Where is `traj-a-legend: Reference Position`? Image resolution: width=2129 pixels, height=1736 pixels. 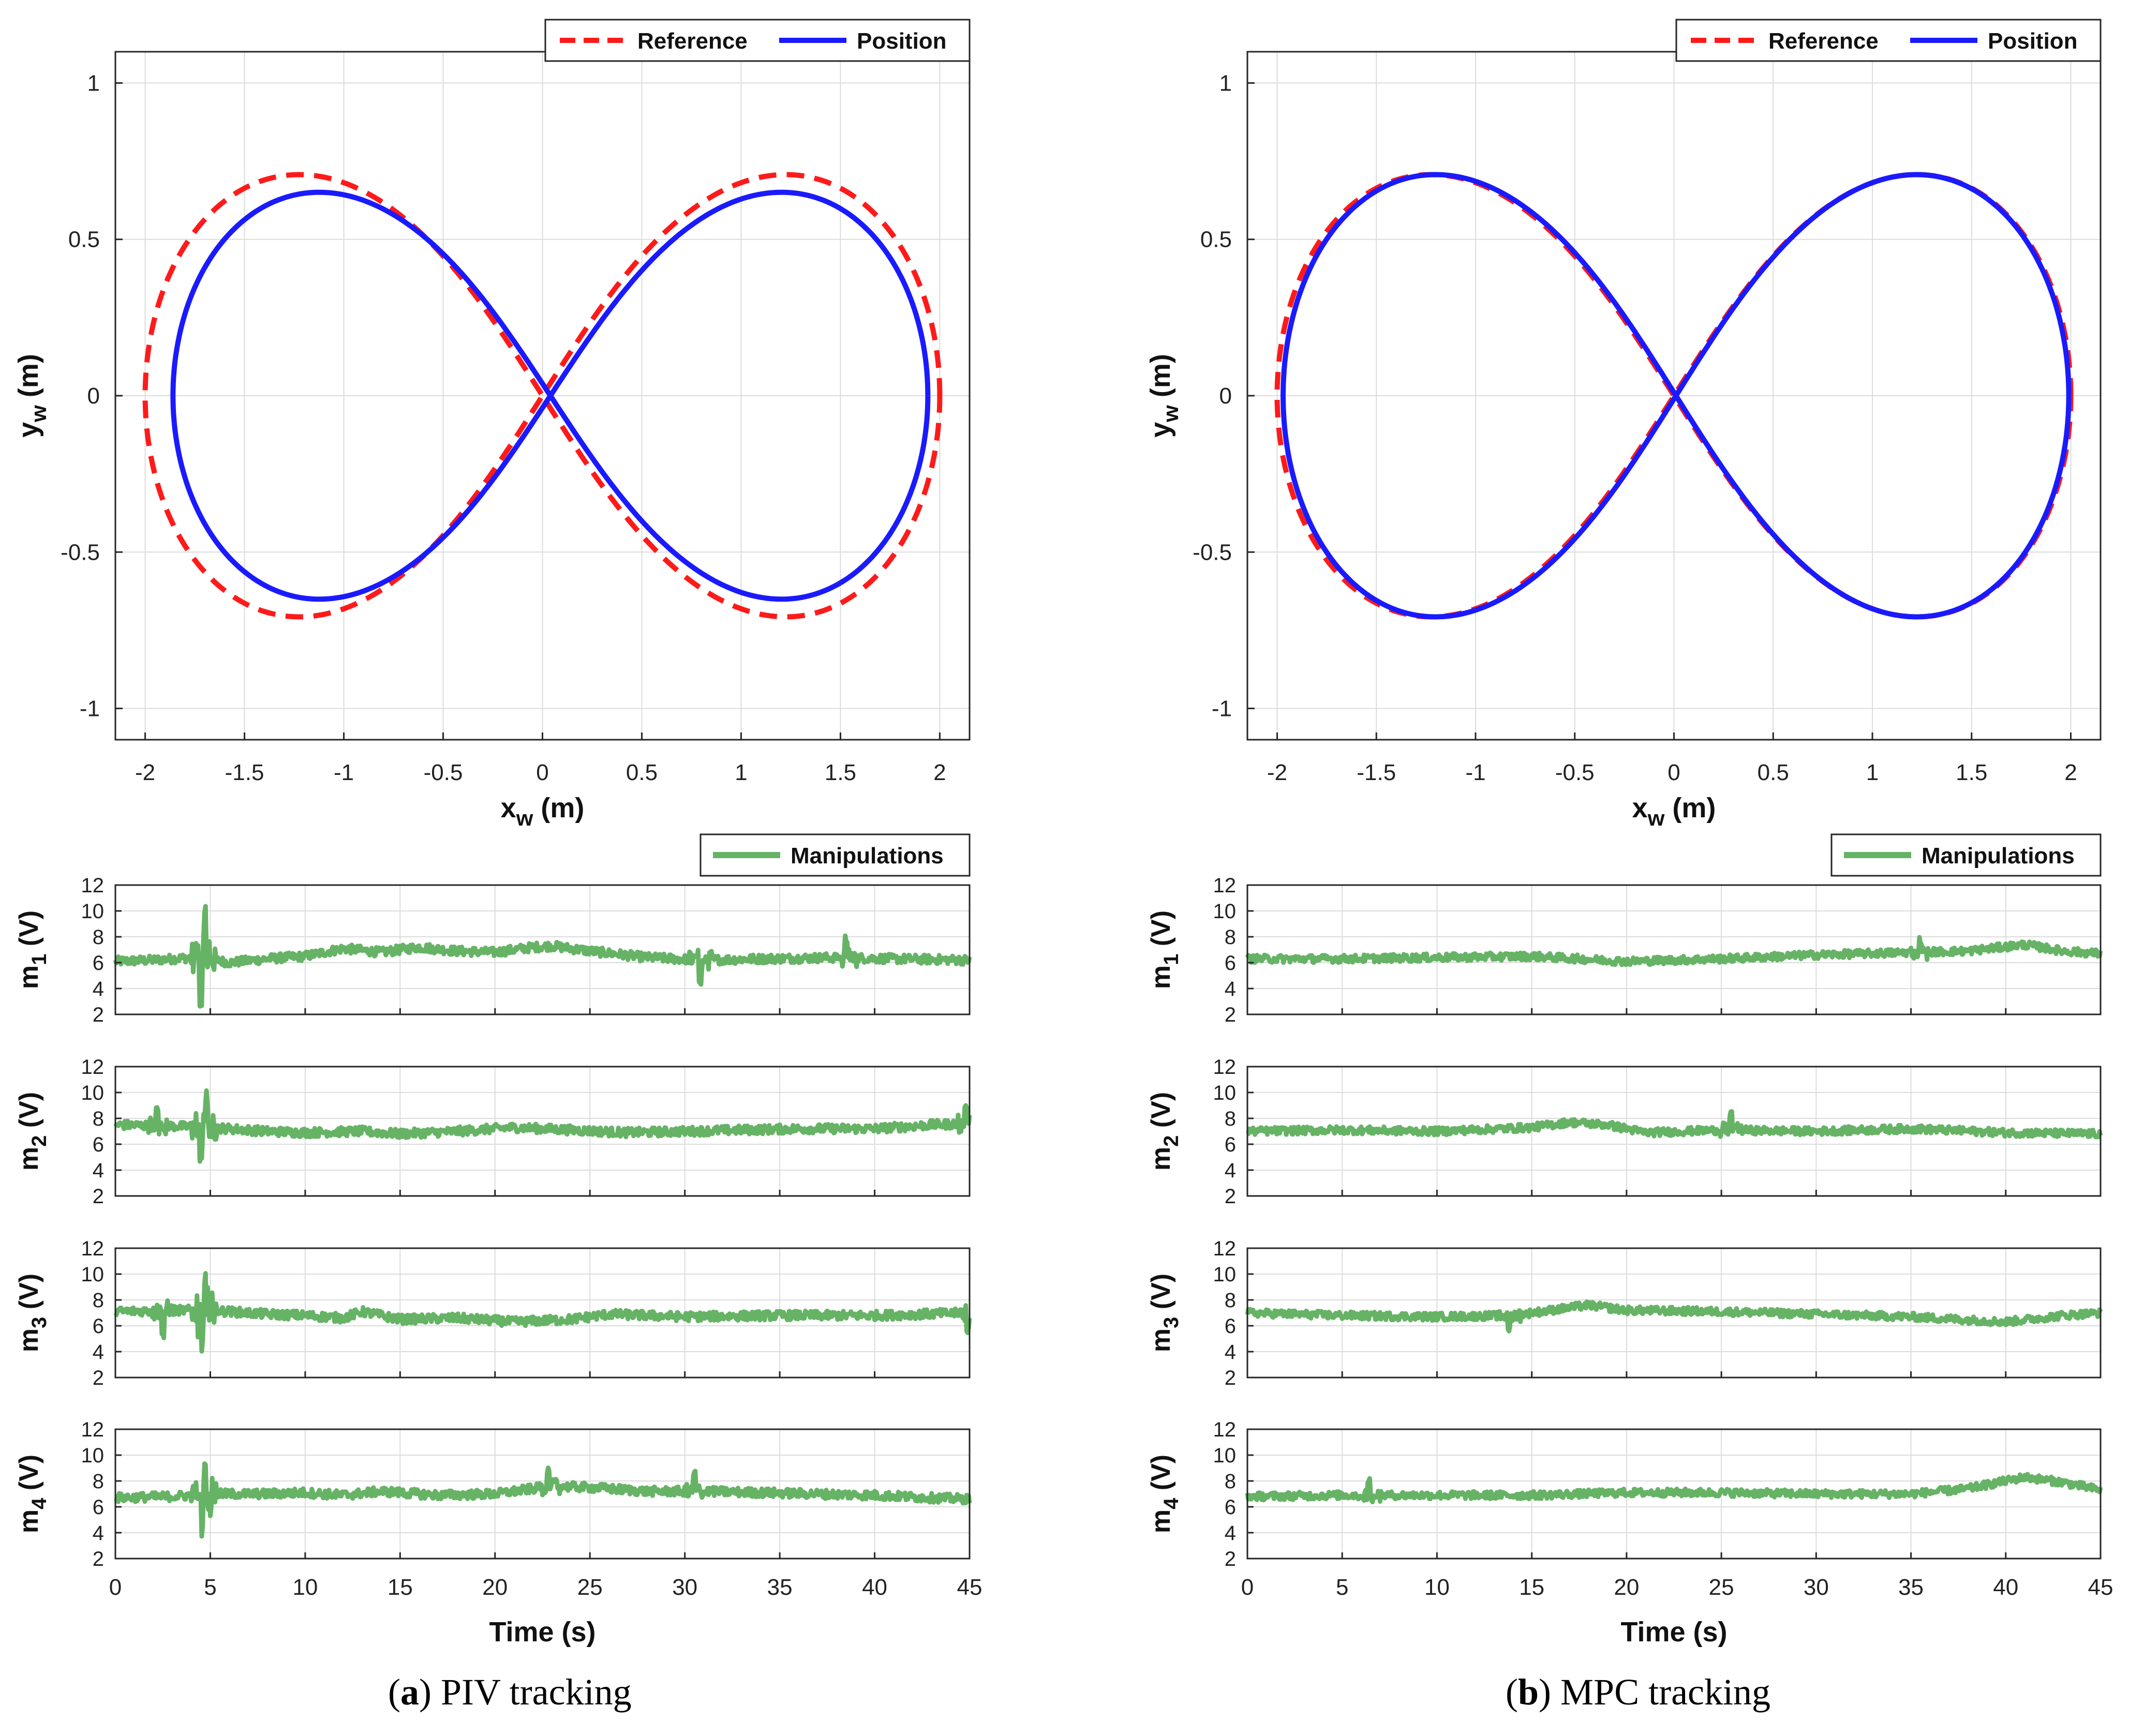
traj-a-legend: Reference Position is located at coordinates (757, 40).